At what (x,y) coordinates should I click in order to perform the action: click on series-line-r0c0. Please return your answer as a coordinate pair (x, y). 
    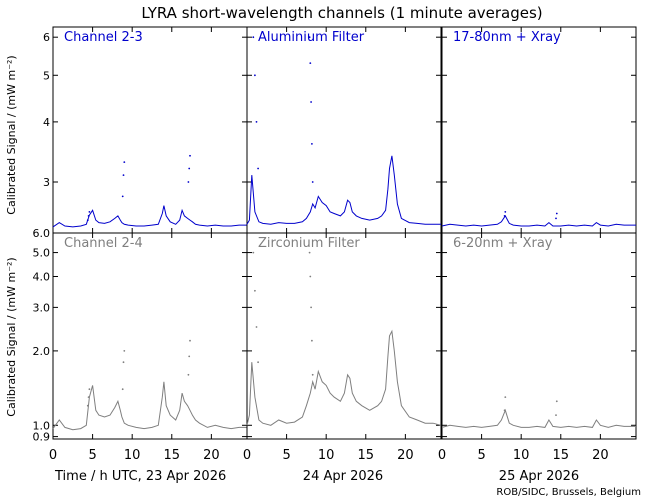
    Looking at the image, I should click on (149, 216).